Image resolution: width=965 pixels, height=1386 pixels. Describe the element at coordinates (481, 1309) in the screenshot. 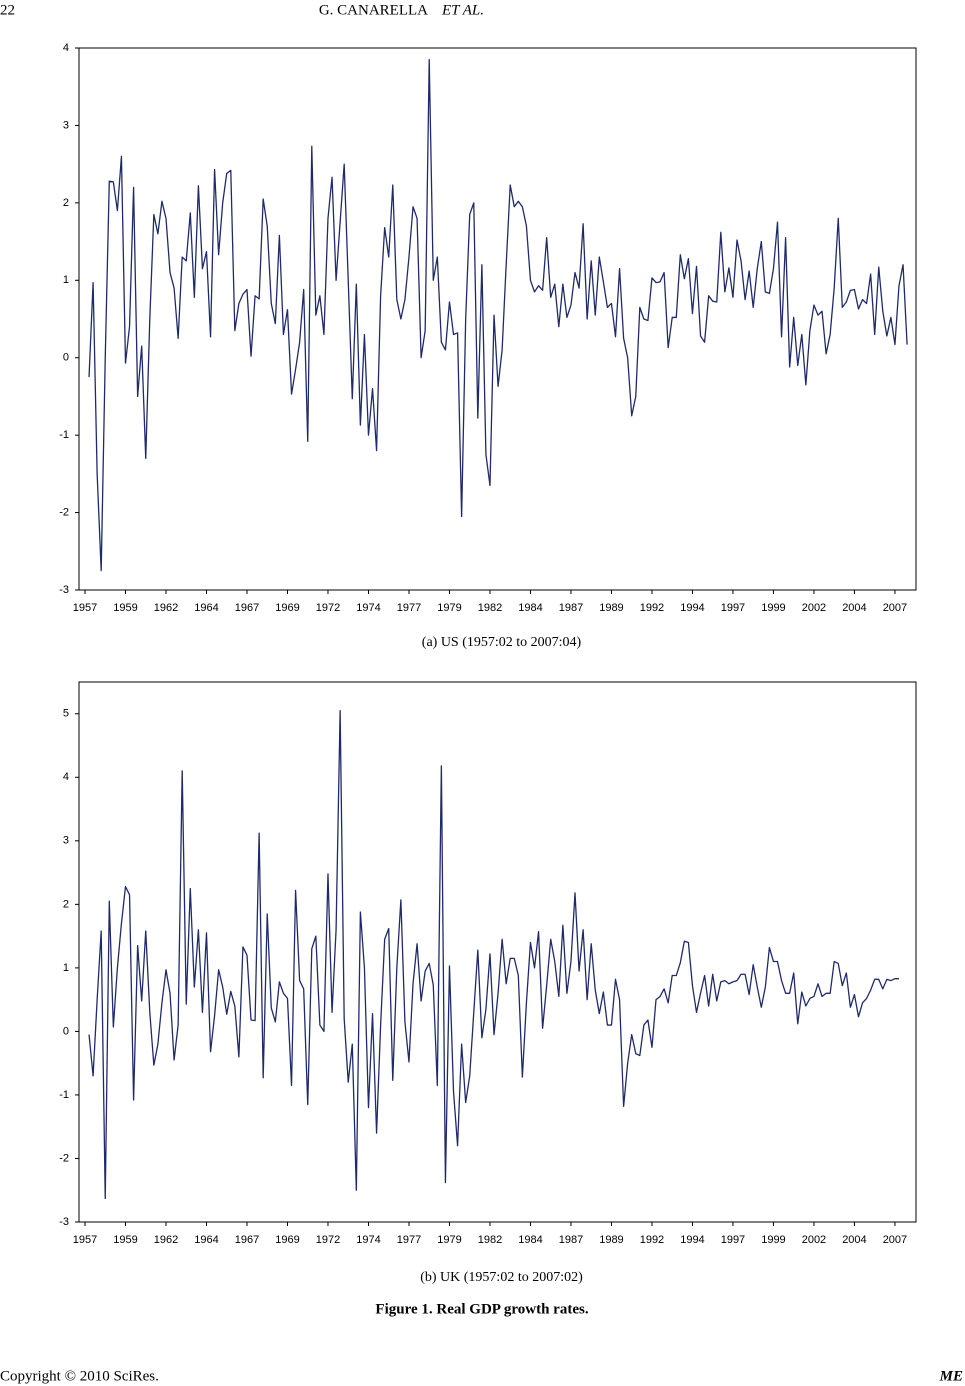

I see `figure-caption: Figure 1. Real GDP growth rates.` at that location.